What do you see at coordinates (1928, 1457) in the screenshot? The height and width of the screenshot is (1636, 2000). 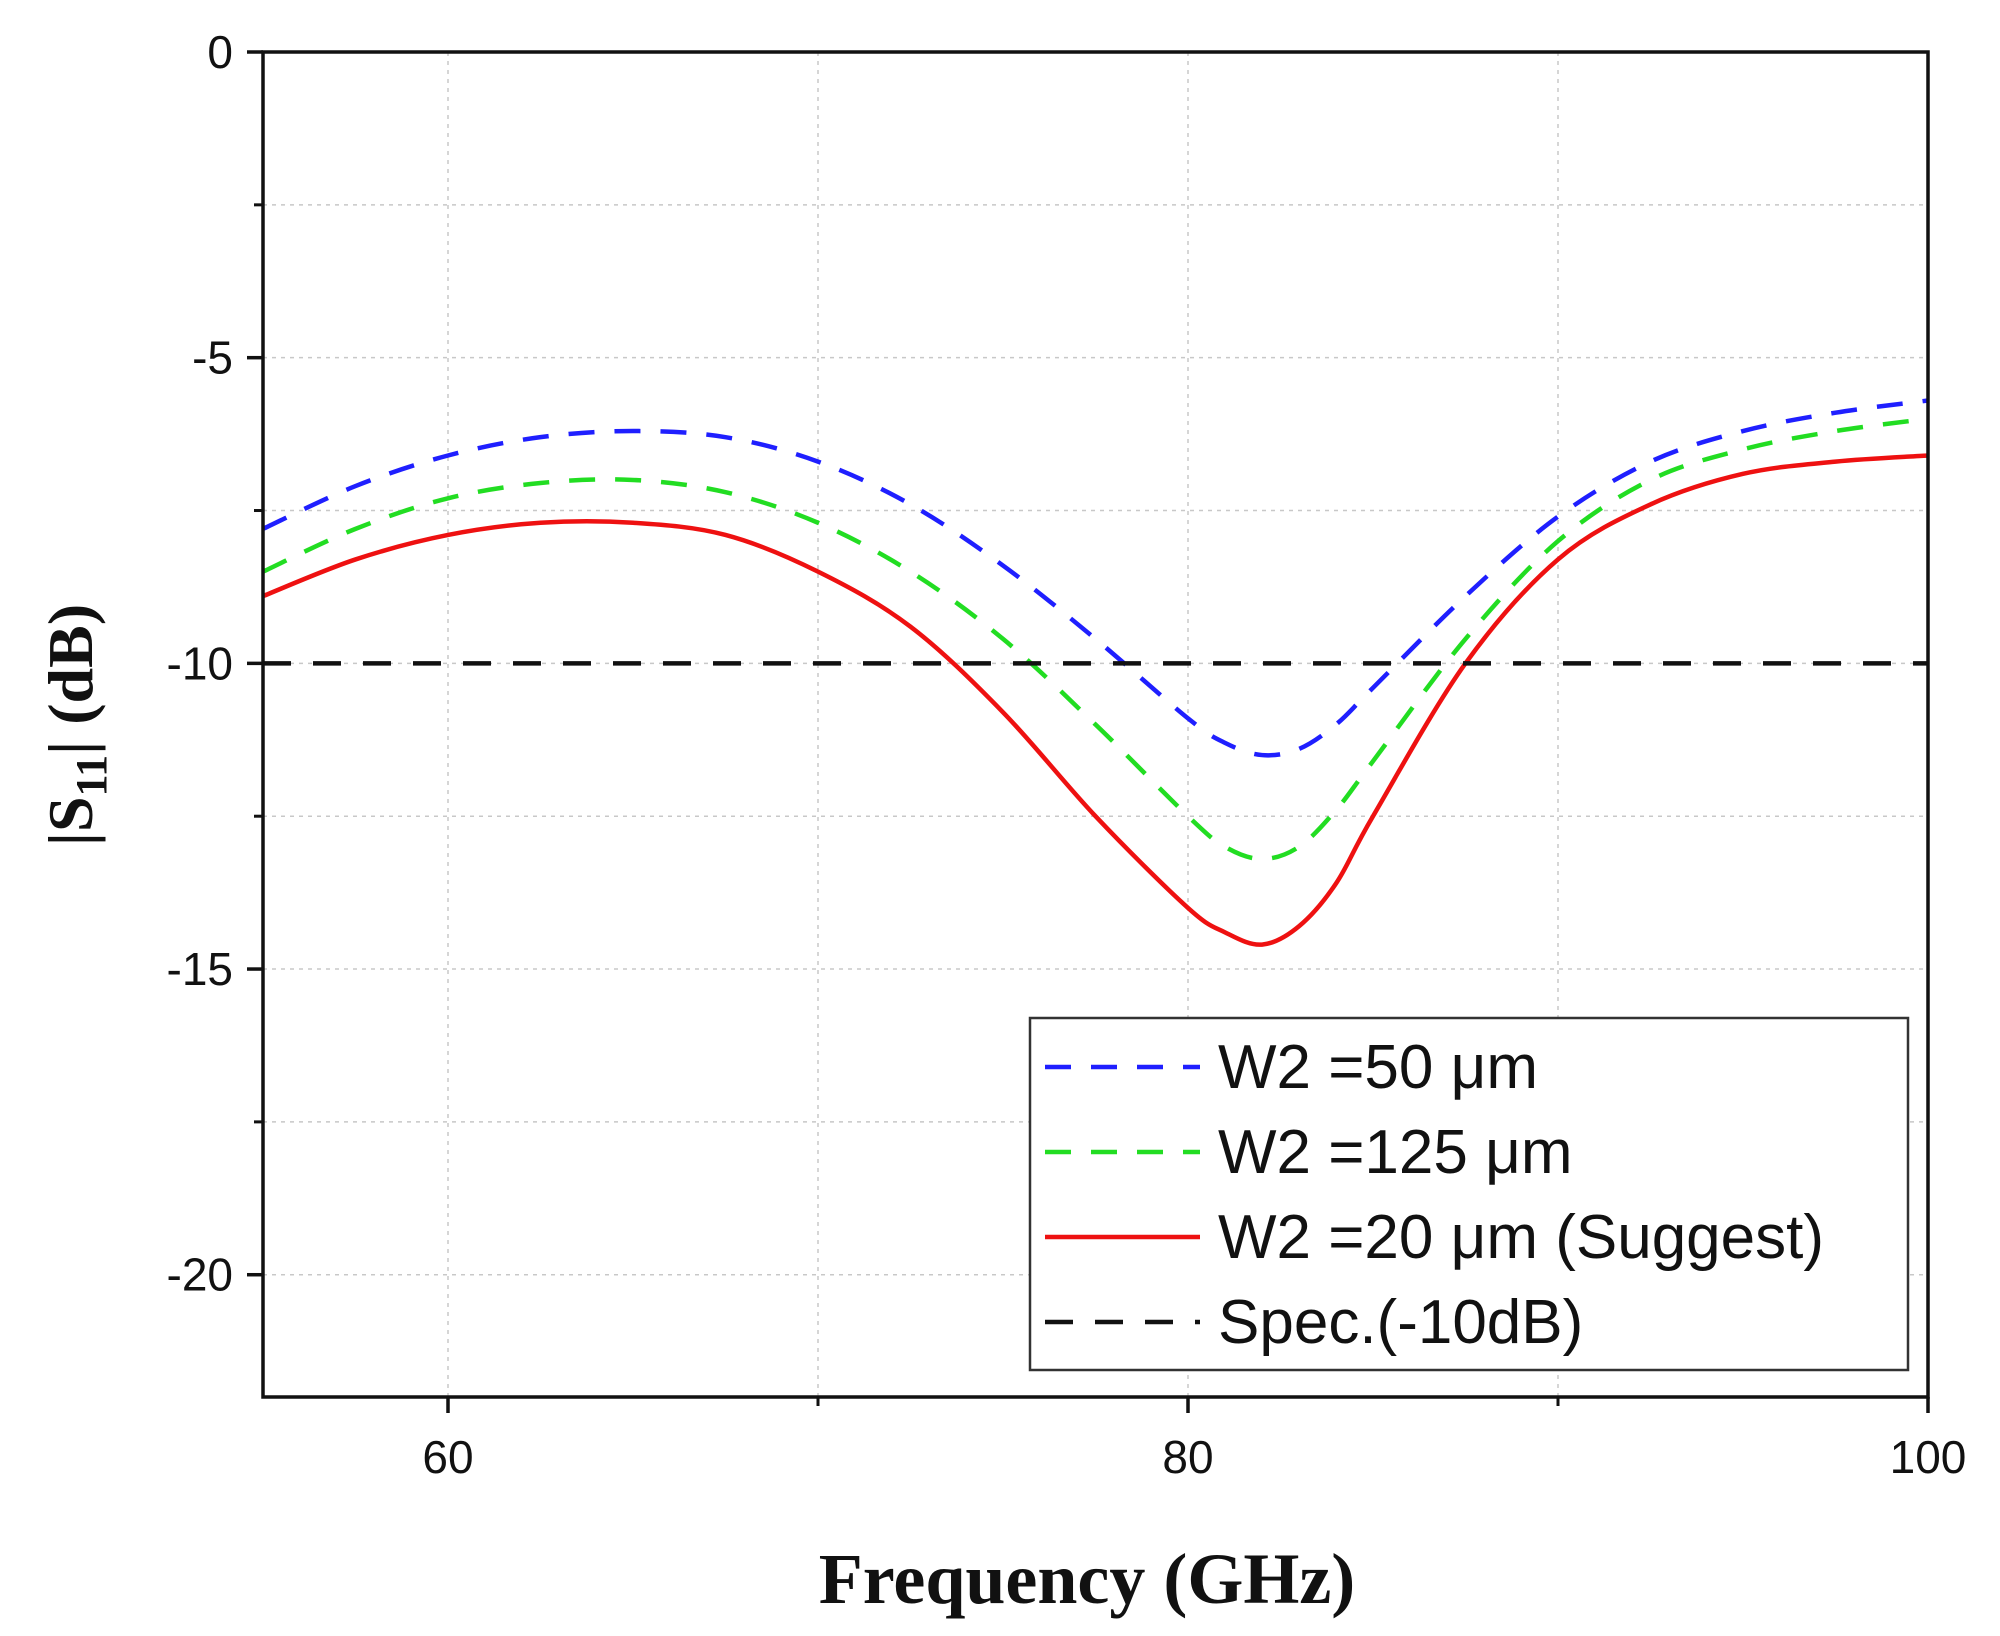 I see `x-tick-label: 100` at bounding box center [1928, 1457].